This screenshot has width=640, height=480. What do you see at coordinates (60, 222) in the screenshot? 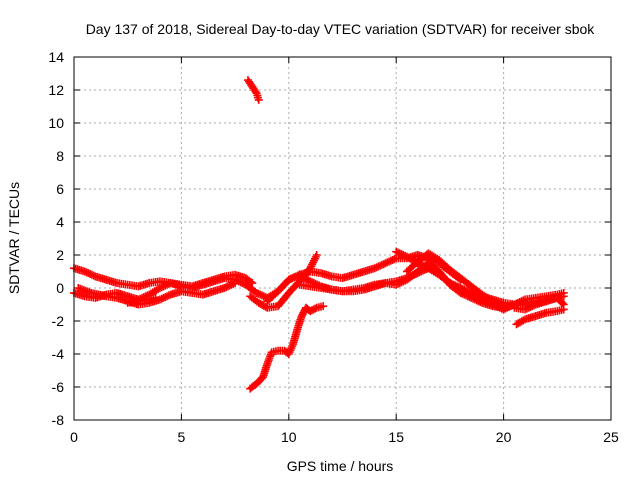
I see `y-tick-label: 4` at bounding box center [60, 222].